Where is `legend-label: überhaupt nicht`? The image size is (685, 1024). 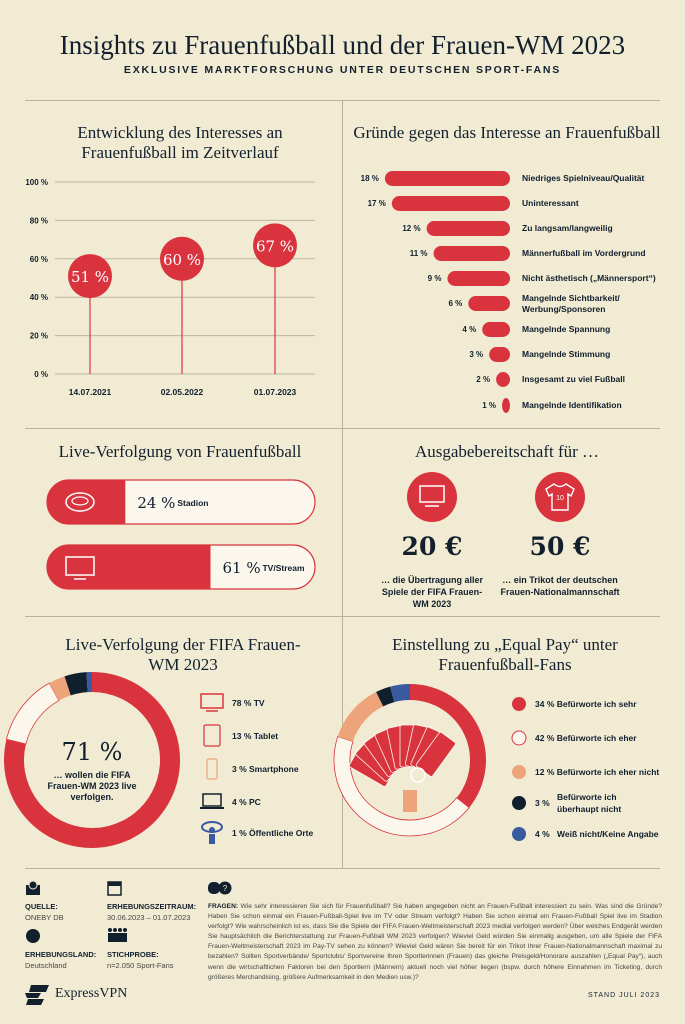 legend-label: überhaupt nicht is located at coordinates (589, 809).